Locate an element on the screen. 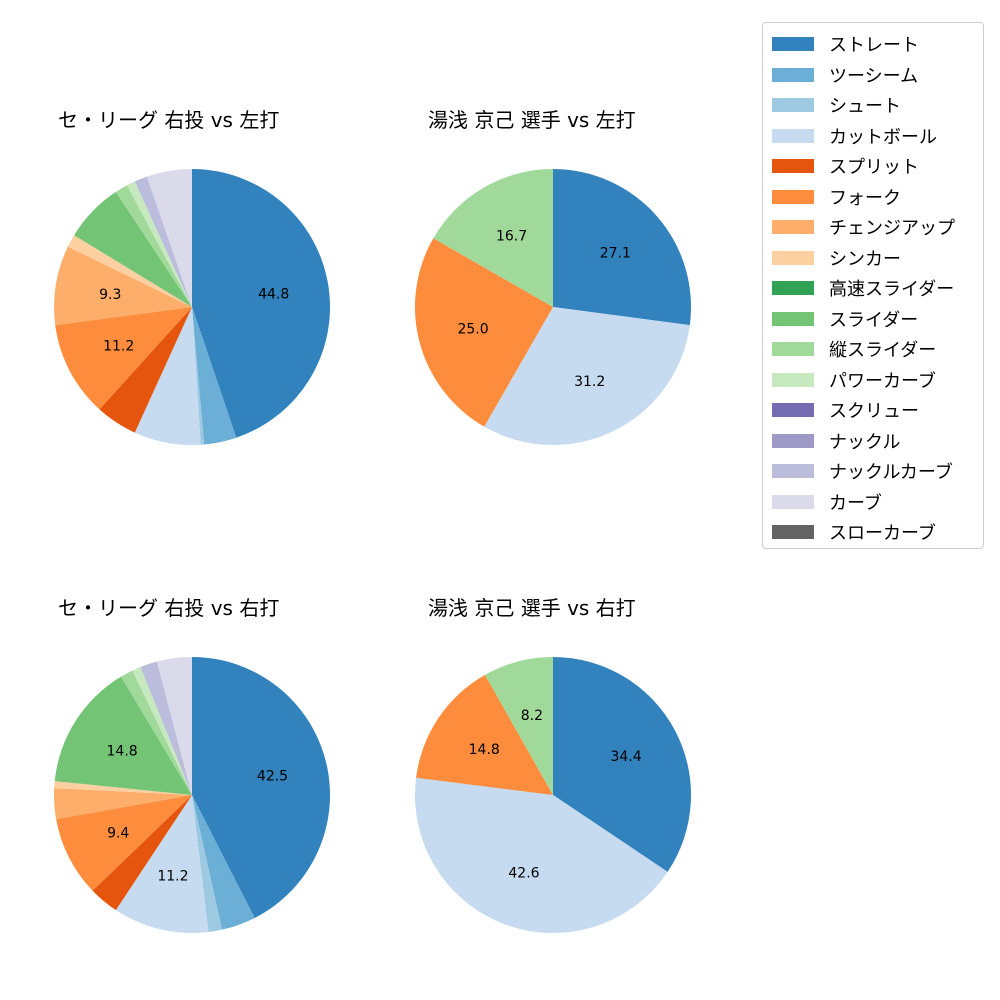 This screenshot has height=1000, width=1000. slice-label: 34.4 is located at coordinates (625, 757).